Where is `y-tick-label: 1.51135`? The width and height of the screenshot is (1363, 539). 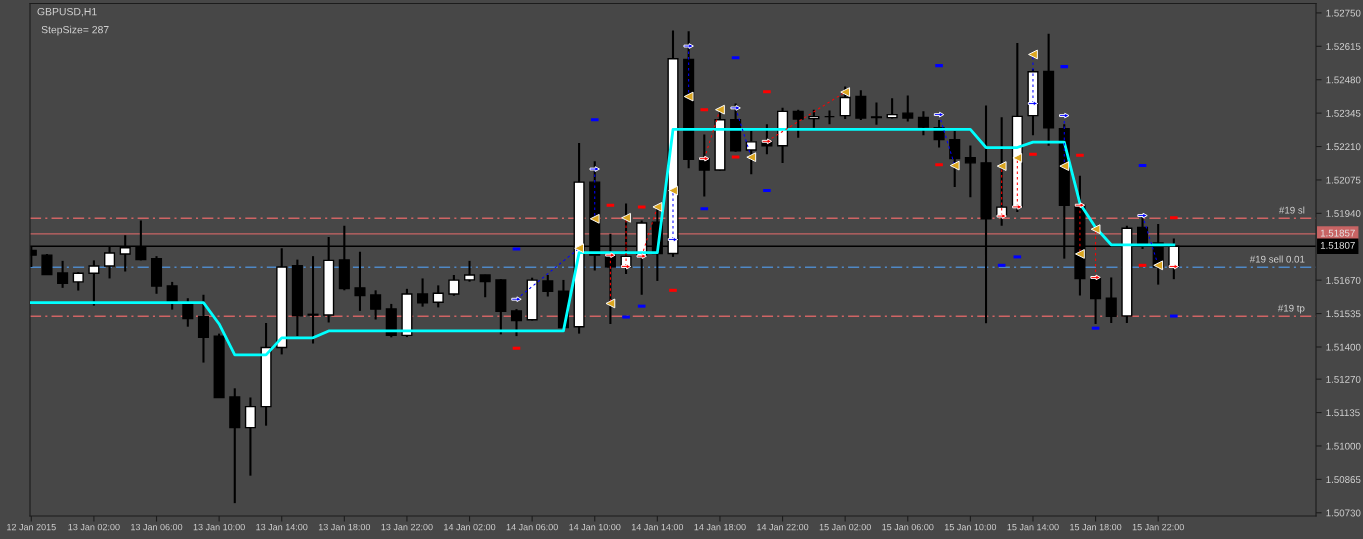 y-tick-label: 1.51135 is located at coordinates (1343, 413).